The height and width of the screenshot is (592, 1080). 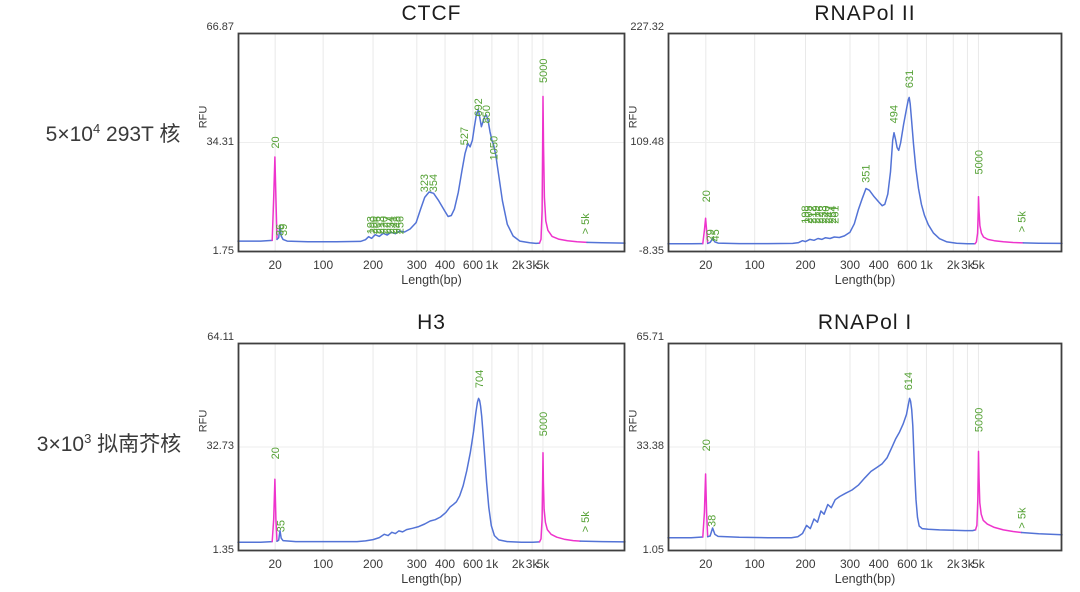 What do you see at coordinates (817, 214) in the screenshot?
I see `peak-label: 219` at bounding box center [817, 214].